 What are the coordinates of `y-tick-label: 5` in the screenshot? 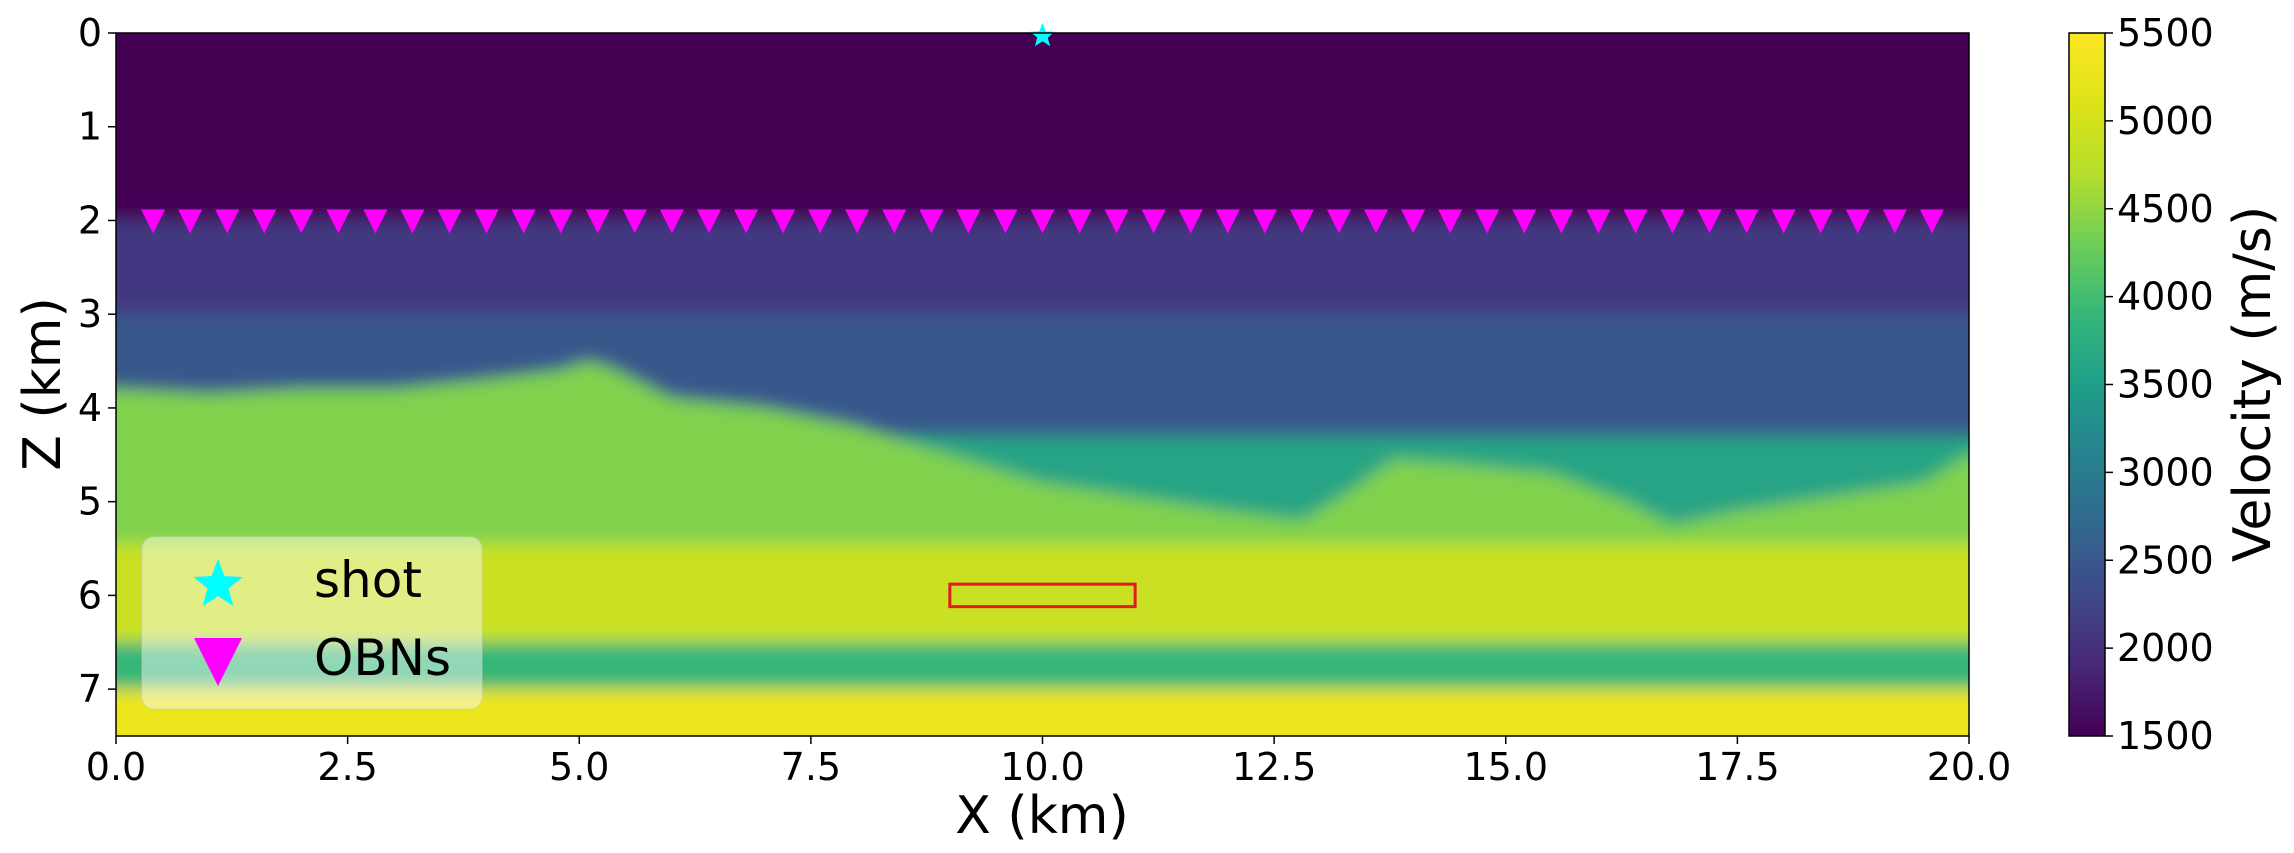 It's located at (90, 502).